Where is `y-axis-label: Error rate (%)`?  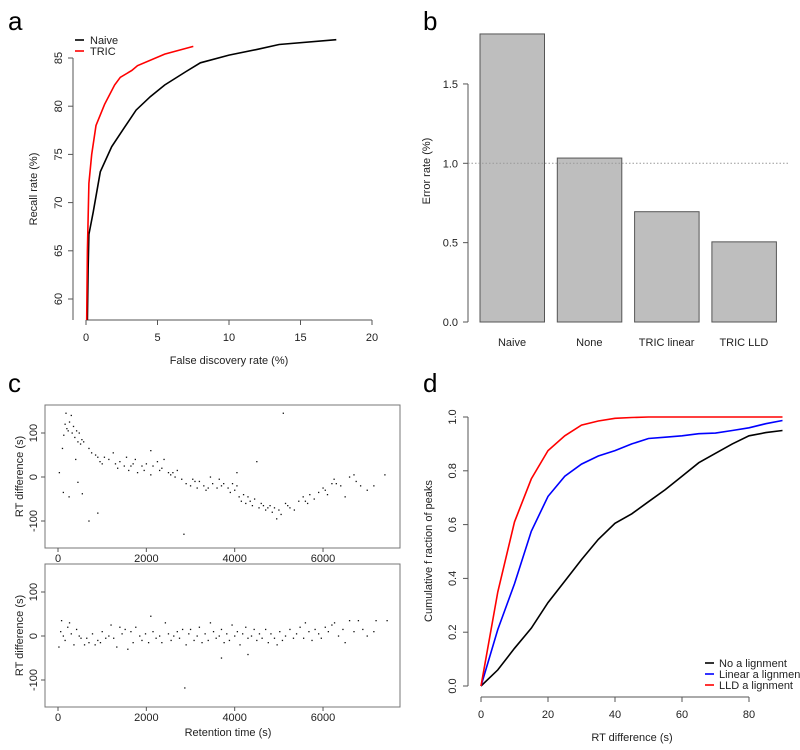
y-axis-label: Error rate (%) is located at coordinates (427, 171).